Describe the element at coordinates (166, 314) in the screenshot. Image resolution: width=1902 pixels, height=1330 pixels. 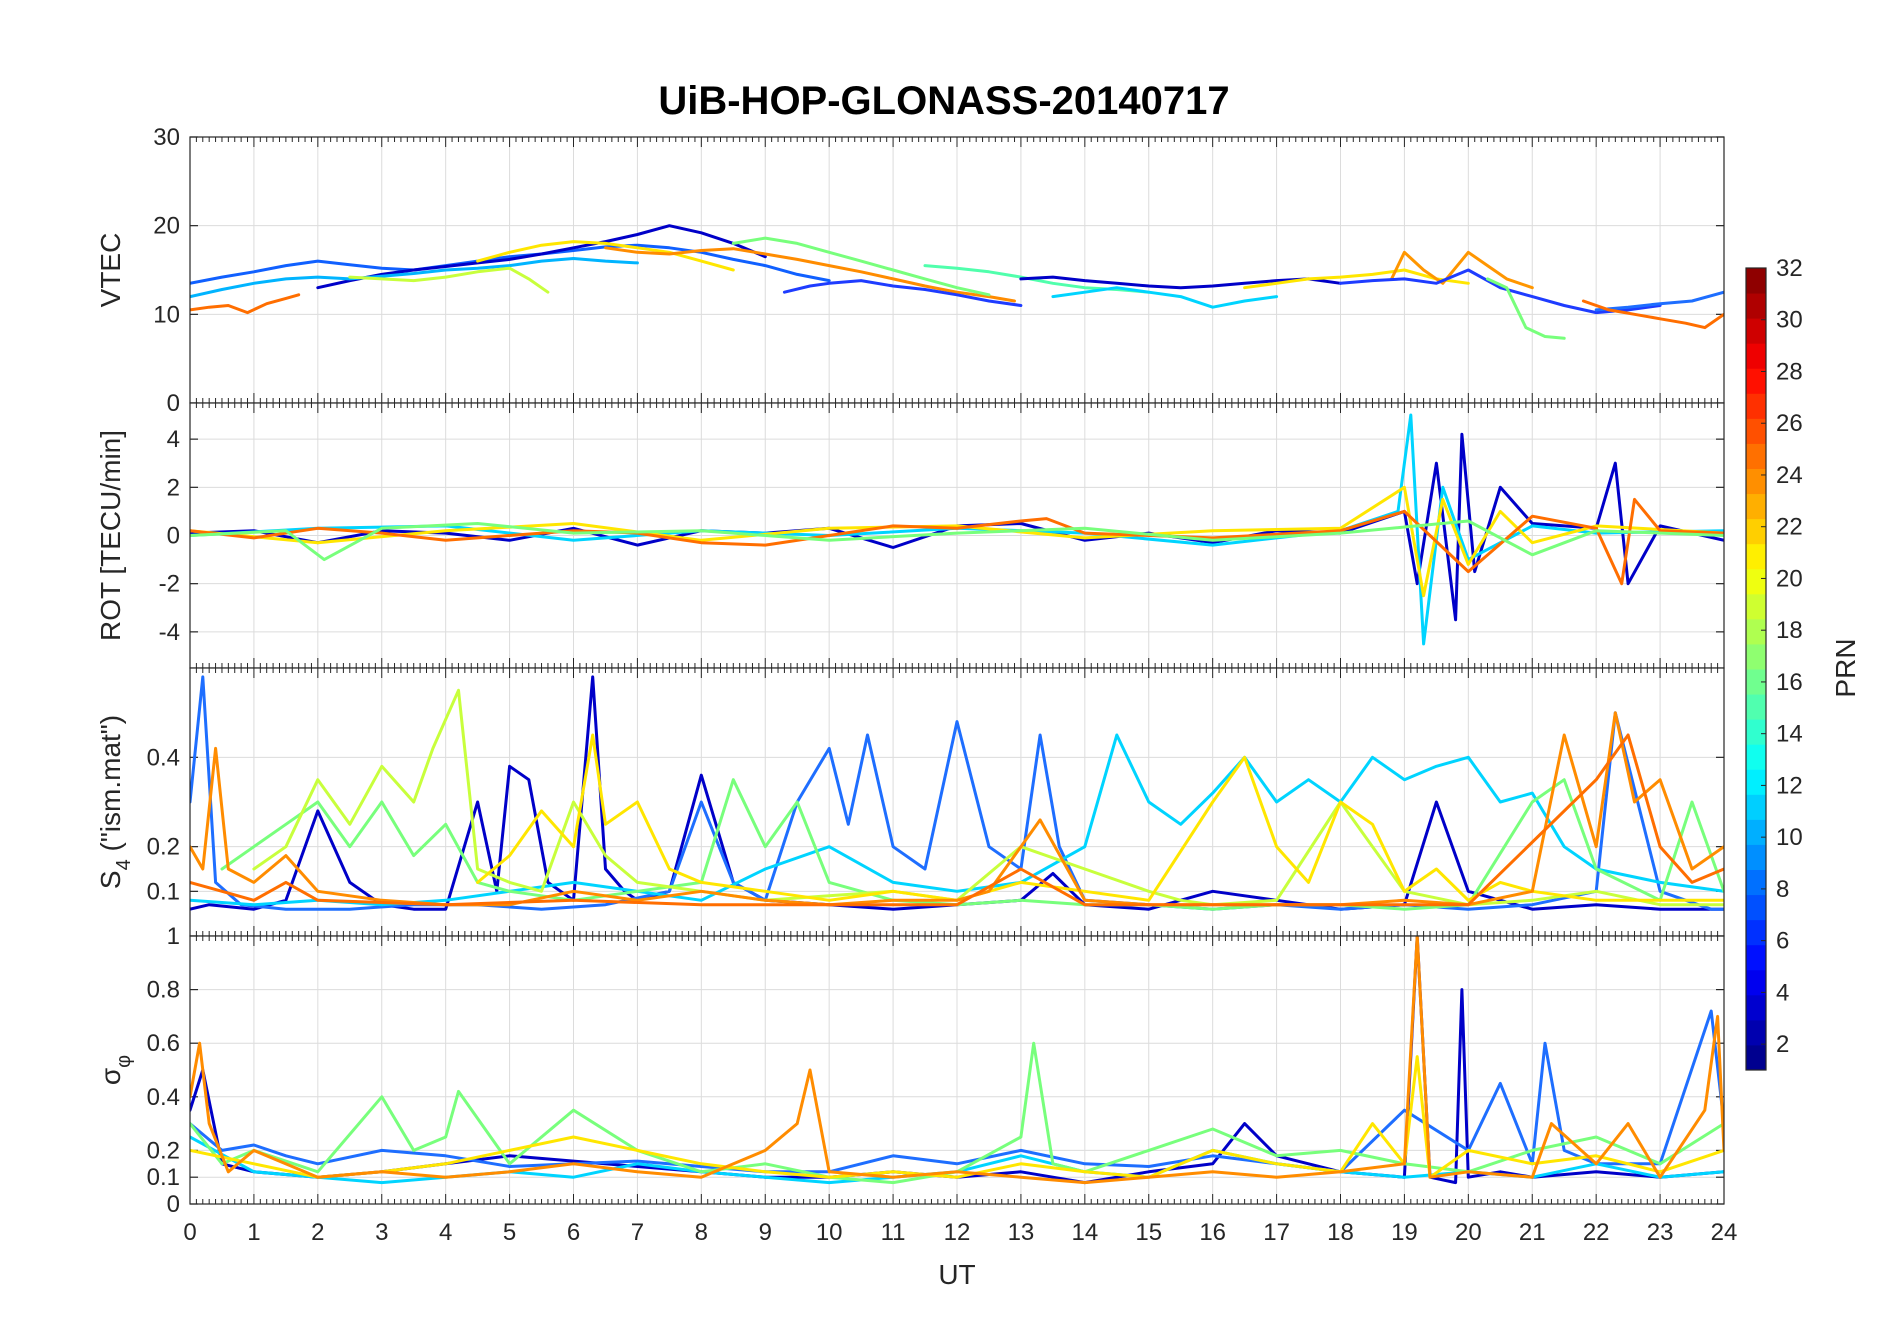
I see `y-tick-label: 10` at that location.